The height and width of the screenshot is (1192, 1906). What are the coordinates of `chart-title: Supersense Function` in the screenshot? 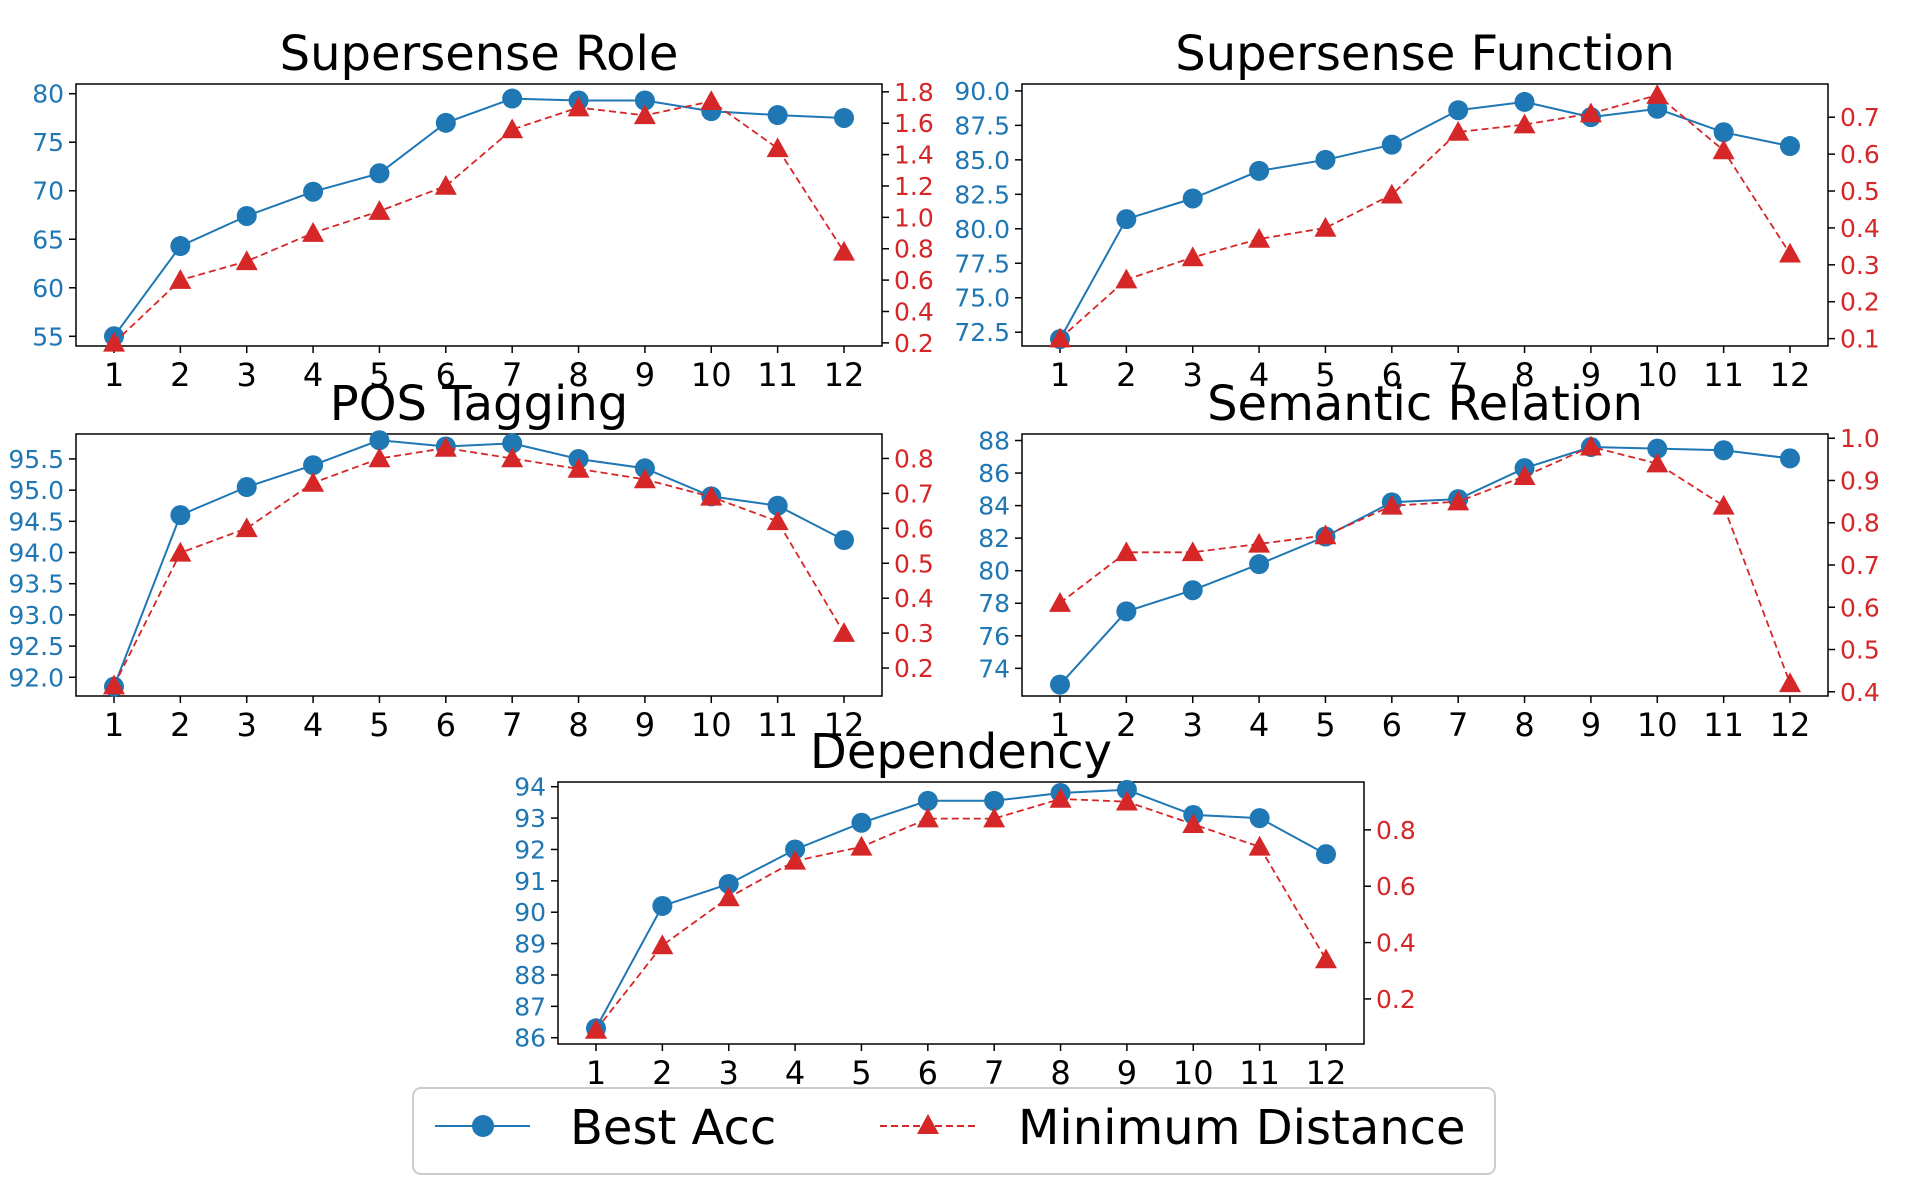 It's located at (1425, 54).